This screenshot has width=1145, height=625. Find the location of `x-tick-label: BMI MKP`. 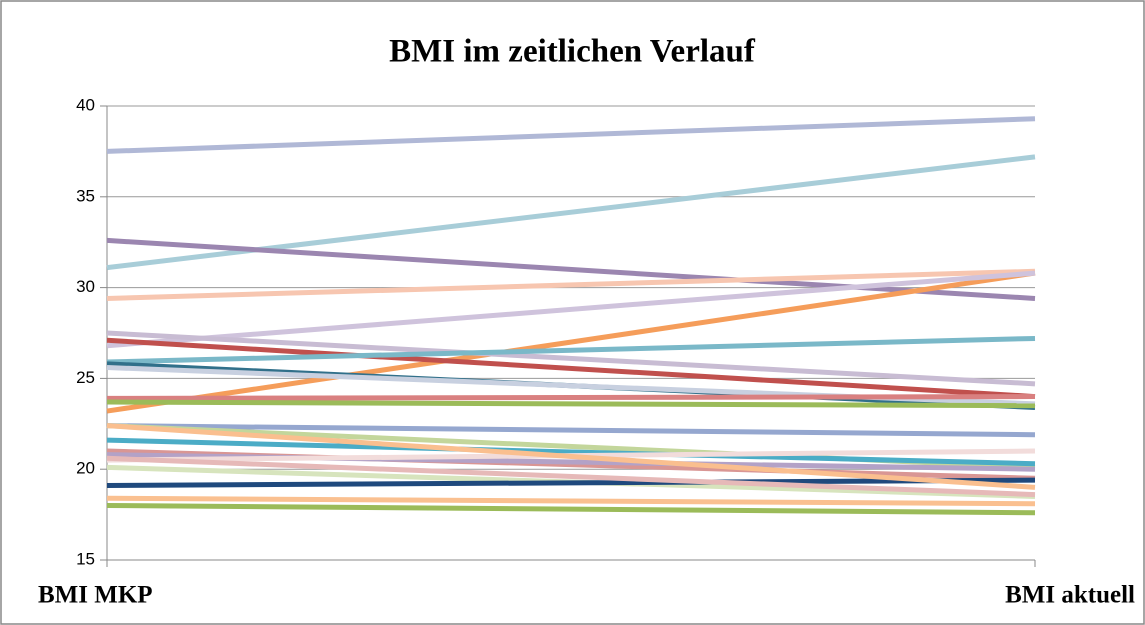

x-tick-label: BMI MKP is located at coordinates (95, 595).